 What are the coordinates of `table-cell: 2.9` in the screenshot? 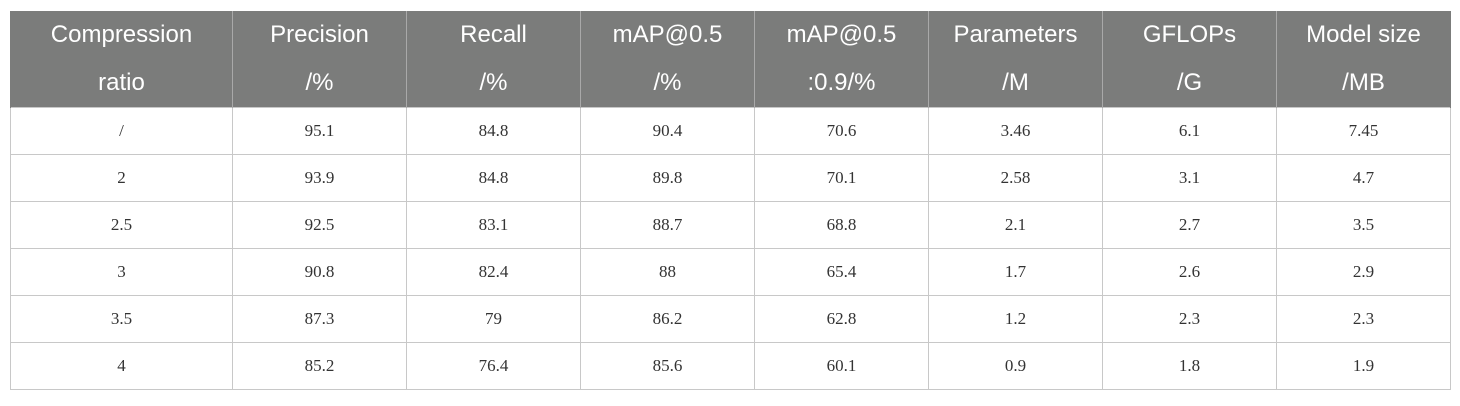 It's located at (1363, 272).